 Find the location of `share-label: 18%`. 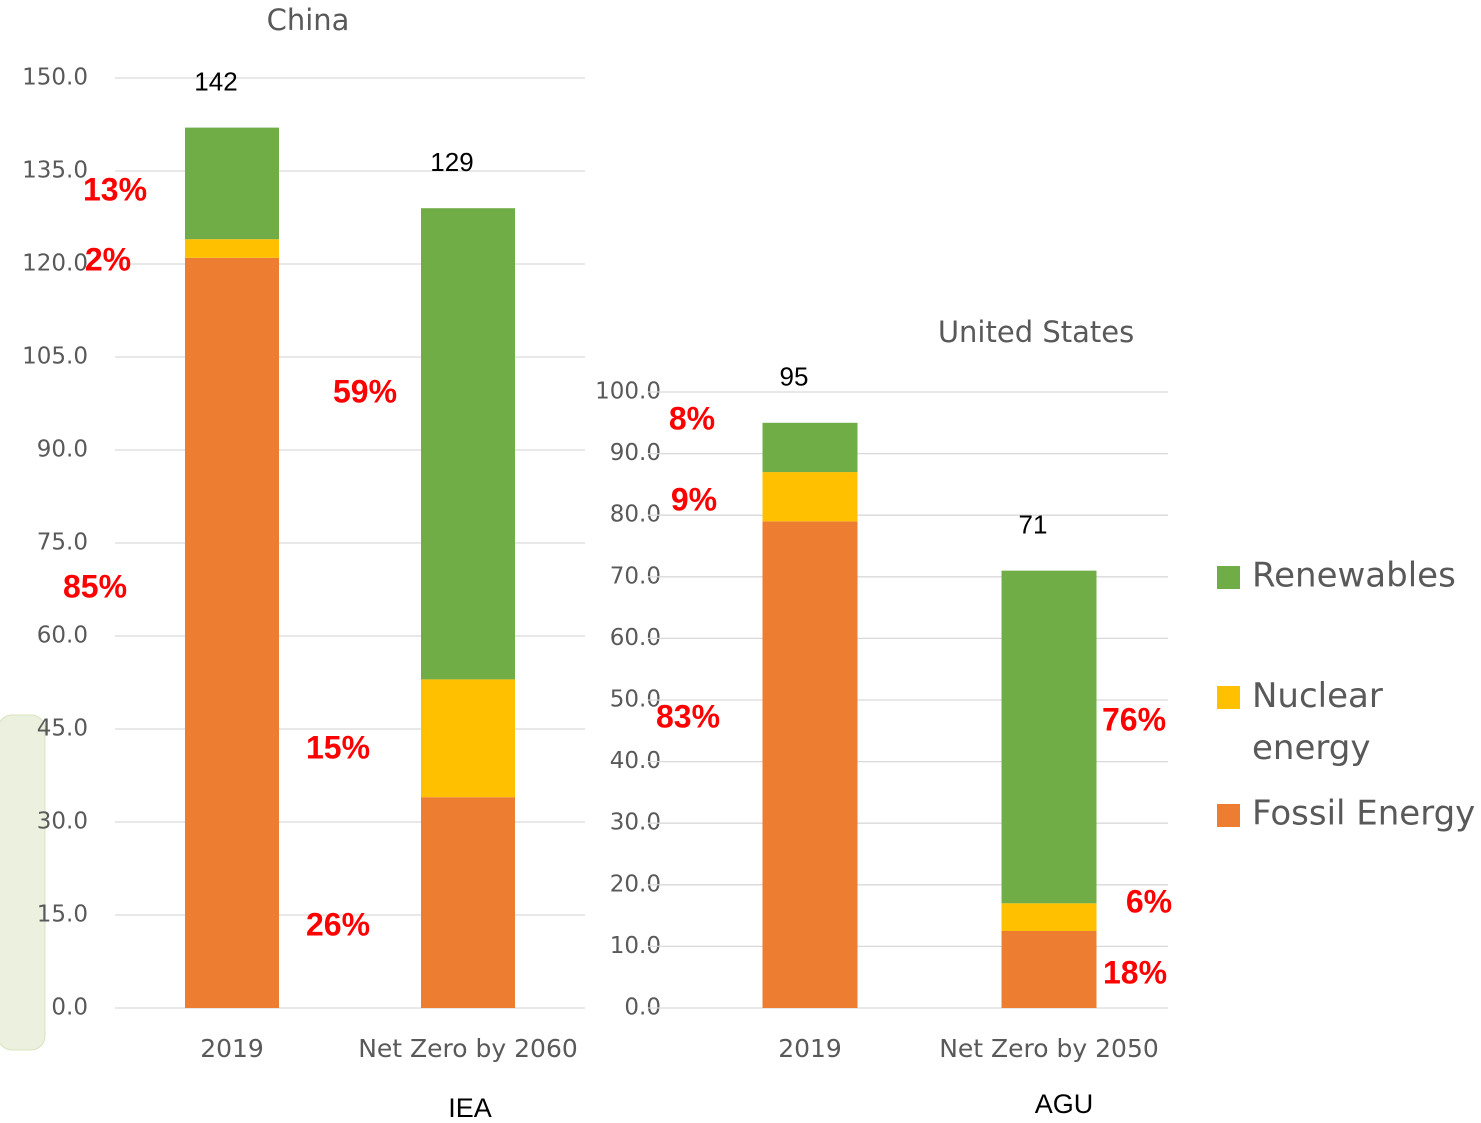

share-label: 18% is located at coordinates (1135, 972).